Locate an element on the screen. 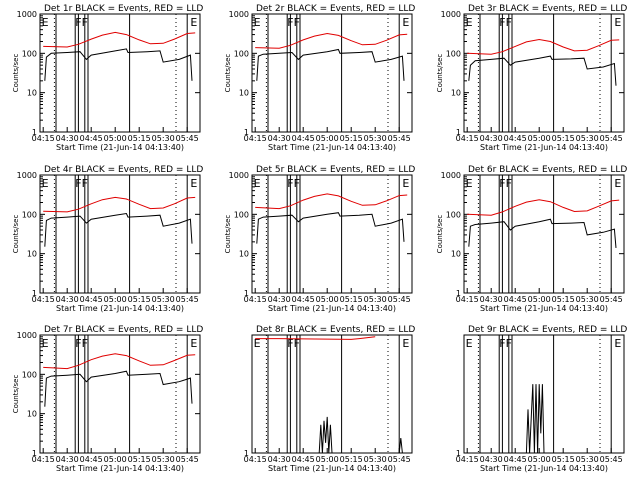 The image size is (640, 480). panel-title: Det 5r BLACK = Events, RED = LLD is located at coordinates (335, 170).